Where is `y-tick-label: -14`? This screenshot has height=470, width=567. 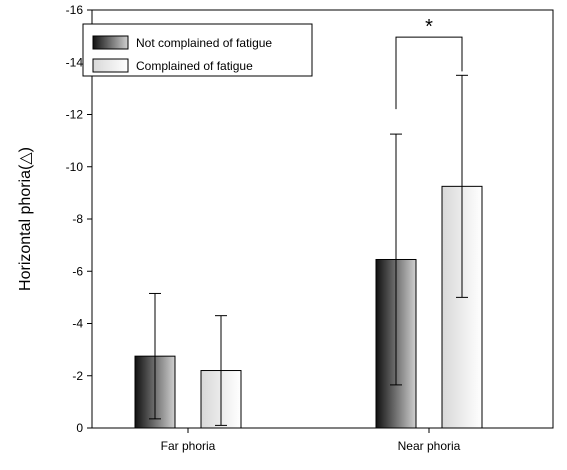 y-tick-label: -14 is located at coordinates (75, 62).